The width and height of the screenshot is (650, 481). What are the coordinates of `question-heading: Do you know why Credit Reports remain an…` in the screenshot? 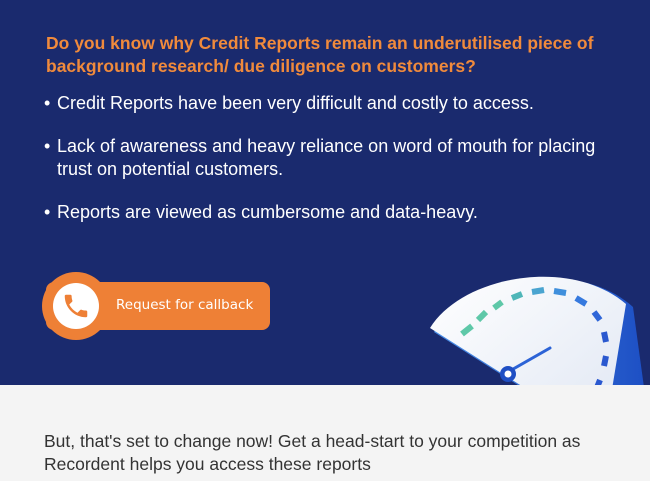 It's located at (320, 54).